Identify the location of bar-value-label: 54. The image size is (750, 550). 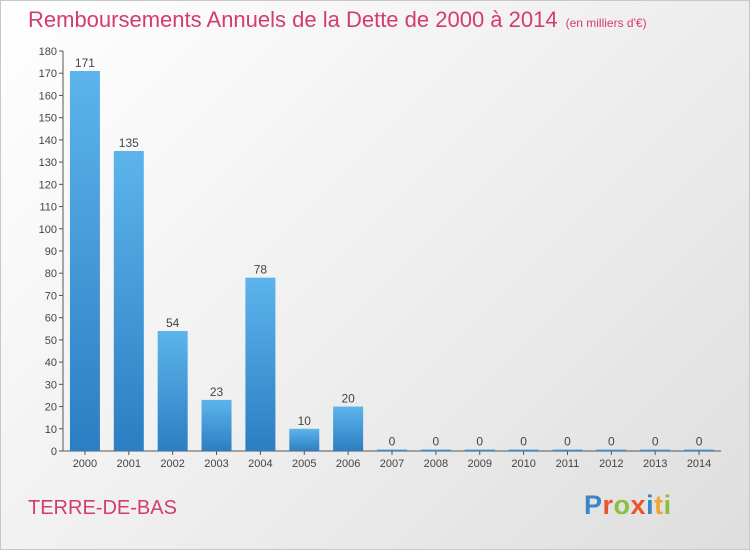
(173, 323).